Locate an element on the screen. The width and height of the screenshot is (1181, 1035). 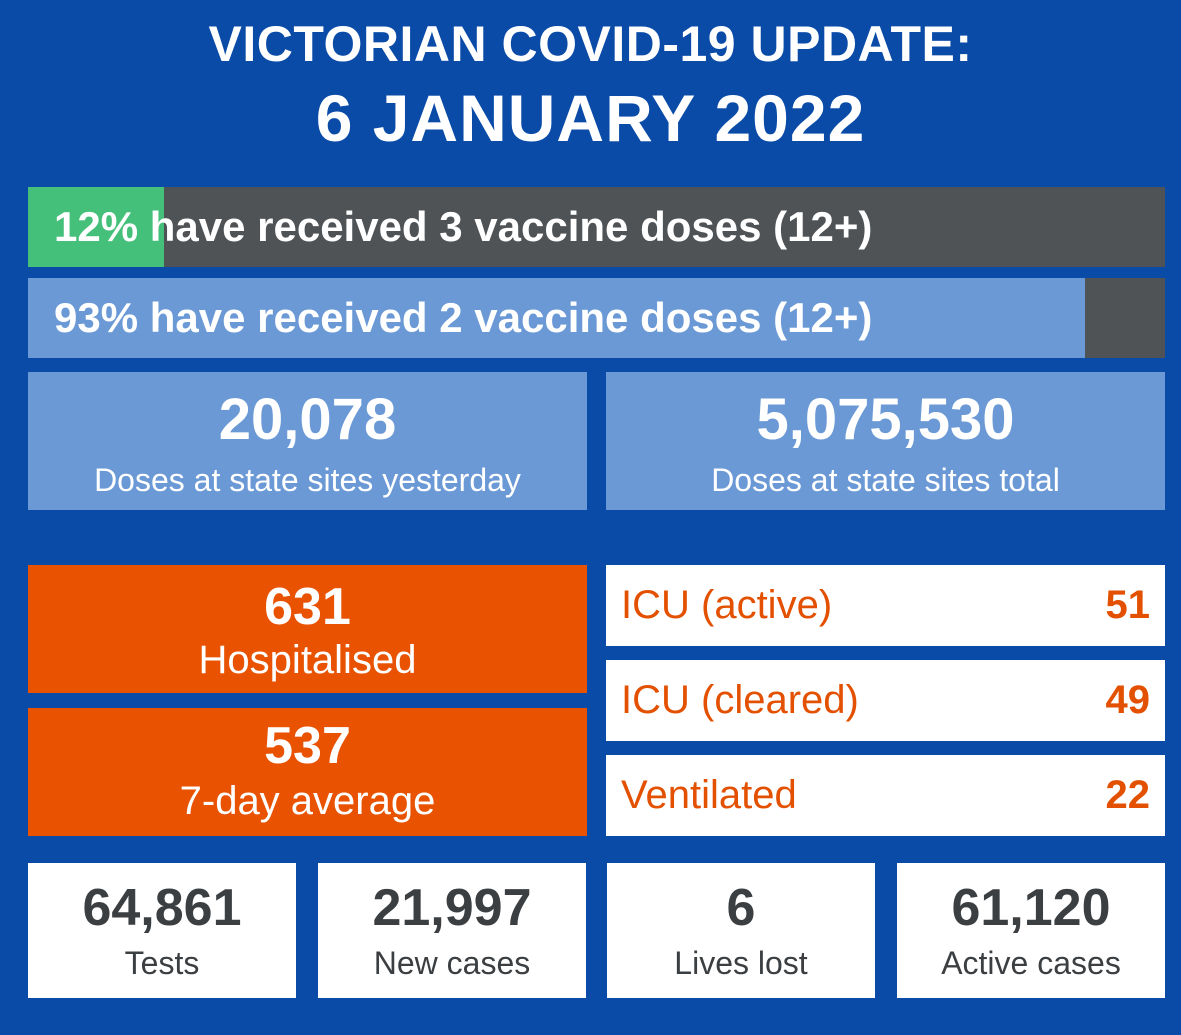
doses-total-card: 5,075,530 Doses at state sites total is located at coordinates (885, 441).